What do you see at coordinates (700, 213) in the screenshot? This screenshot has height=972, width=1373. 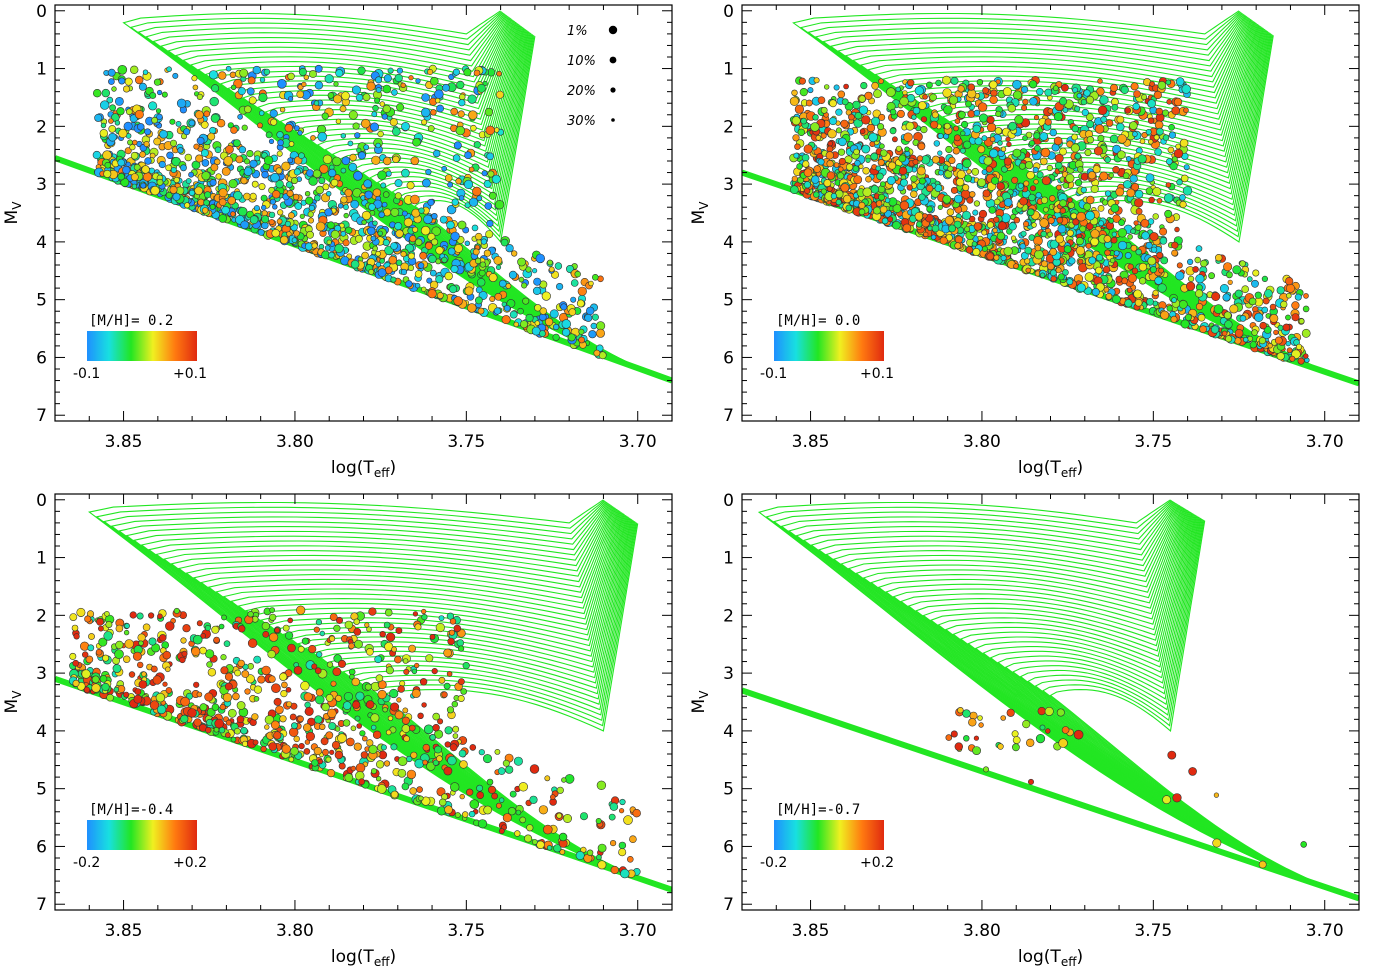 I see `y-axis-label: MV` at bounding box center [700, 213].